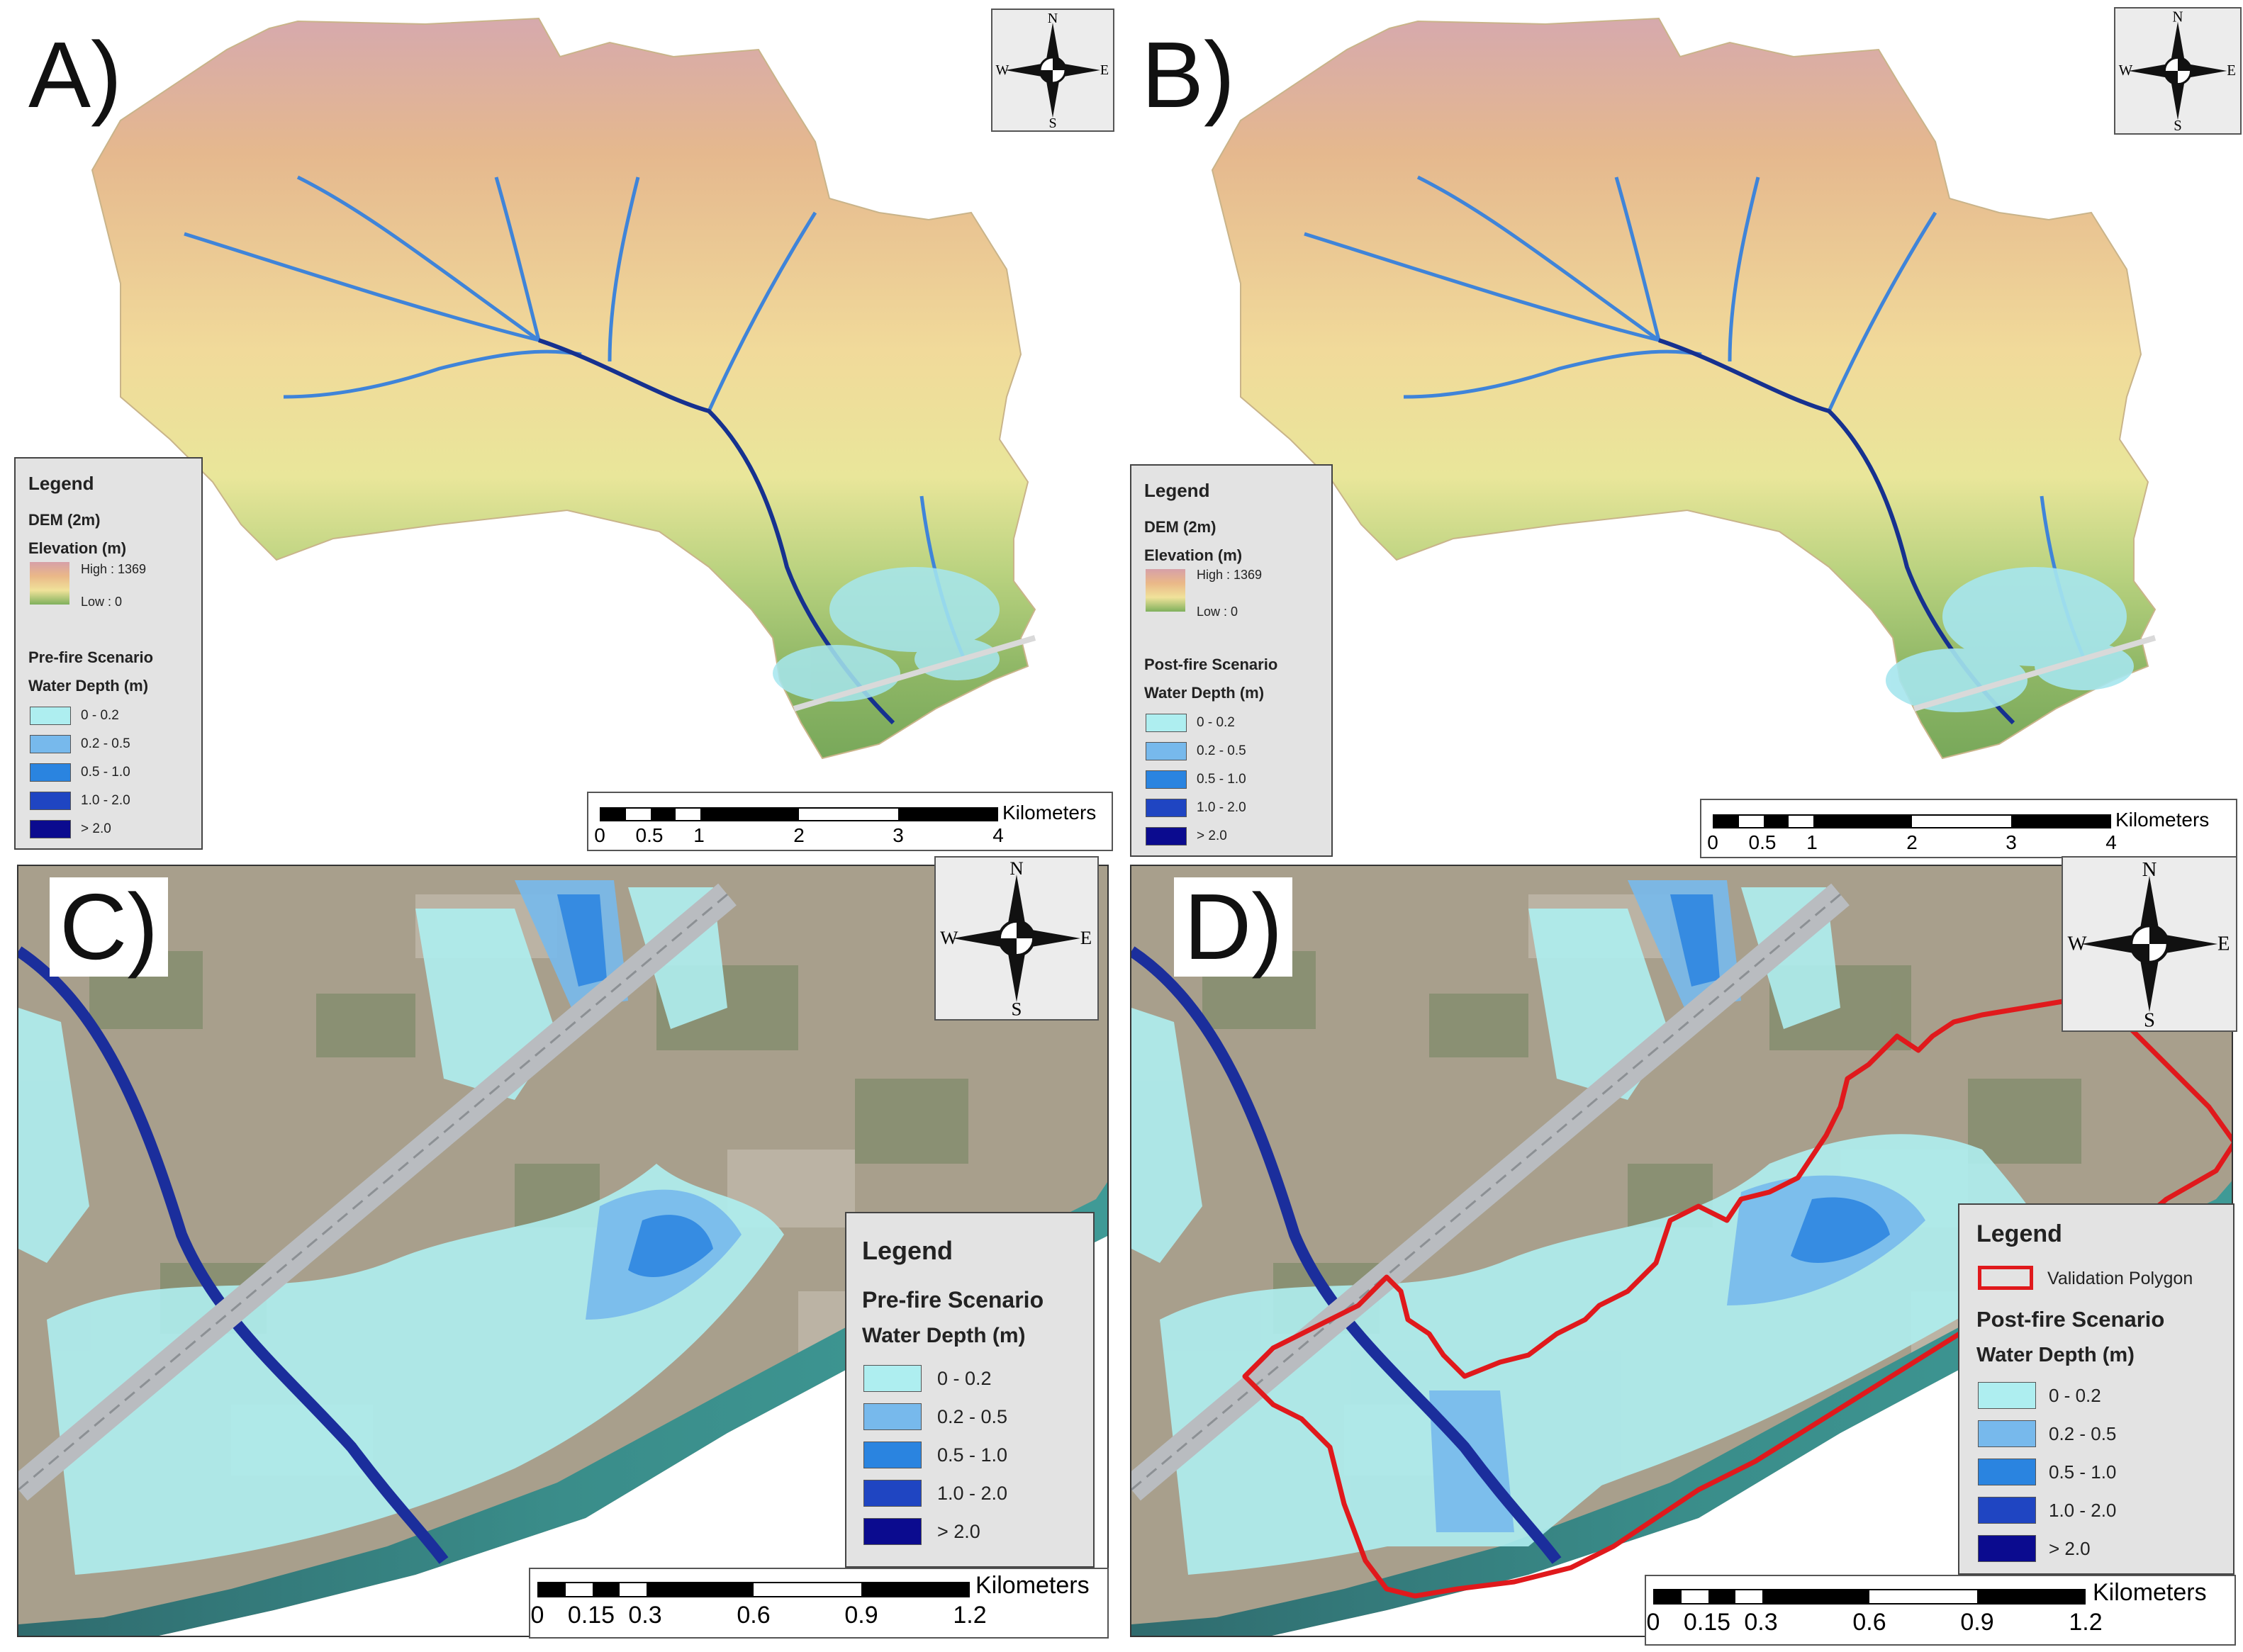 The image size is (2243, 1652). I want to click on elevation-label: Elevation (m), so click(77, 548).